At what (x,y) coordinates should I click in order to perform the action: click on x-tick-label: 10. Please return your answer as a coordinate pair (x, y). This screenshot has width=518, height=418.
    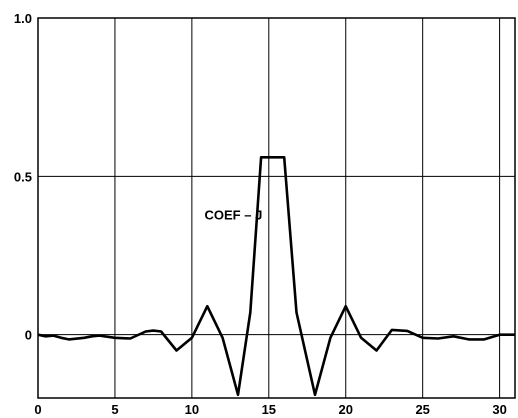
    Looking at the image, I should click on (192, 409).